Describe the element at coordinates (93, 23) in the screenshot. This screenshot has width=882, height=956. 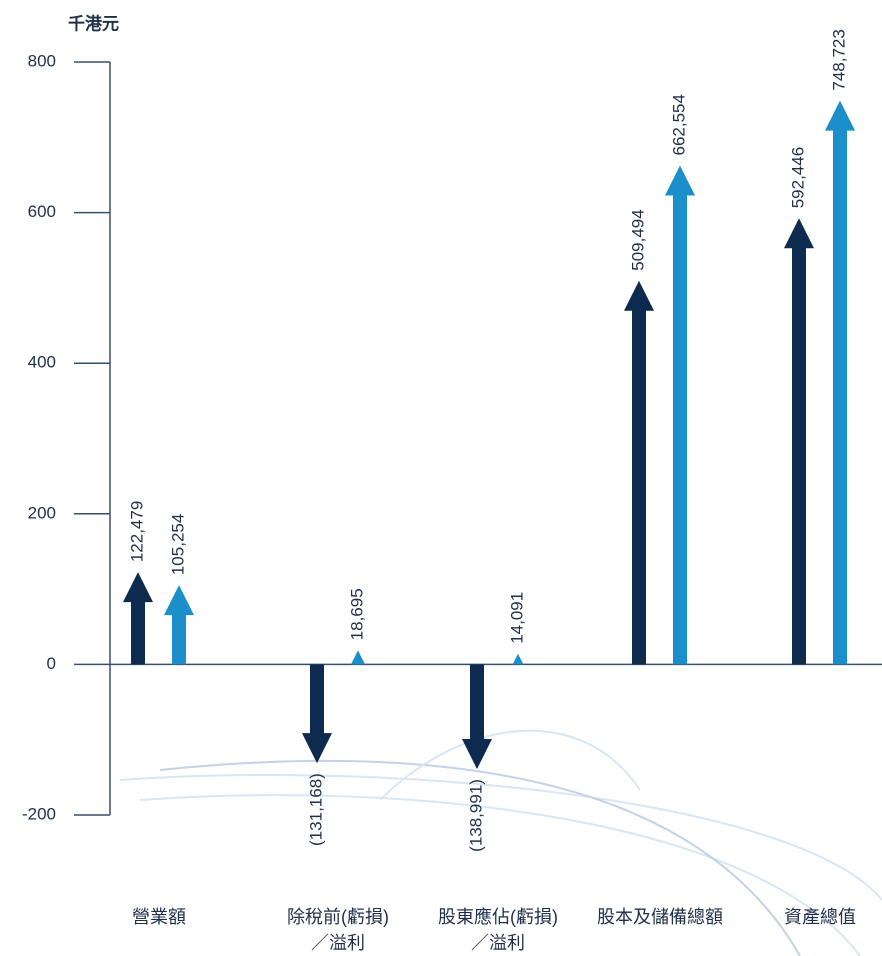
I see `unit-title: 千港元` at that location.